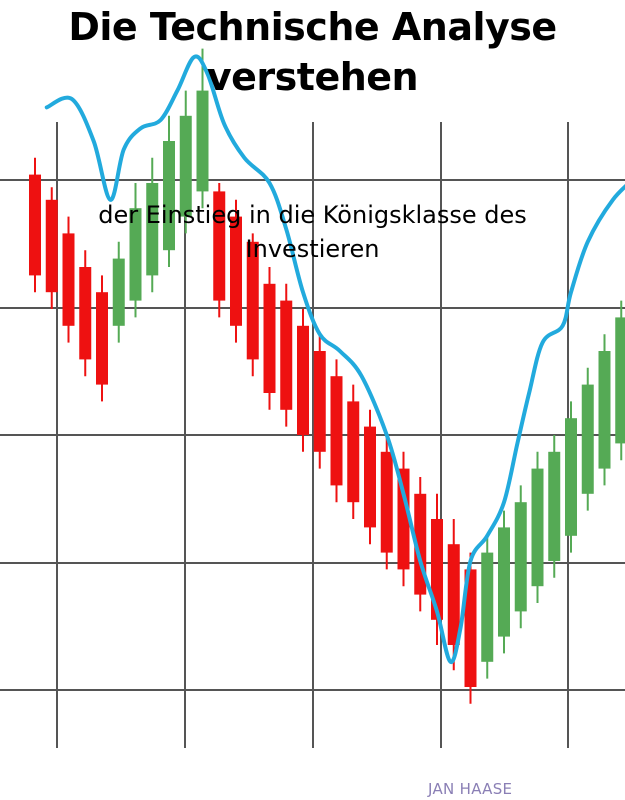 This screenshot has height=800, width=625. What do you see at coordinates (312, 77) in the screenshot?
I see `title-line-2: verstehen` at bounding box center [312, 77].